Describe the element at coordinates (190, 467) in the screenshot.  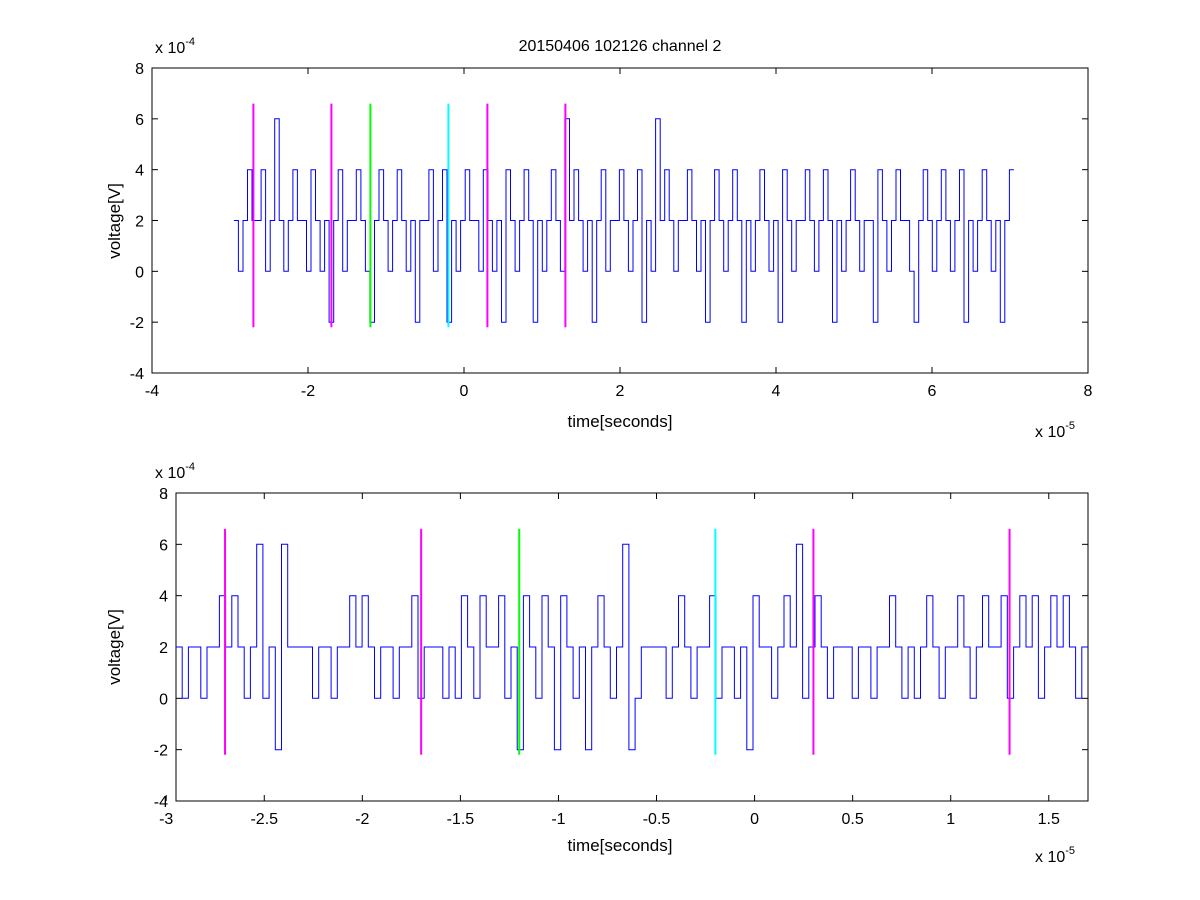
I see `axes-bottom-y-multiplier-exponent: -4` at that location.